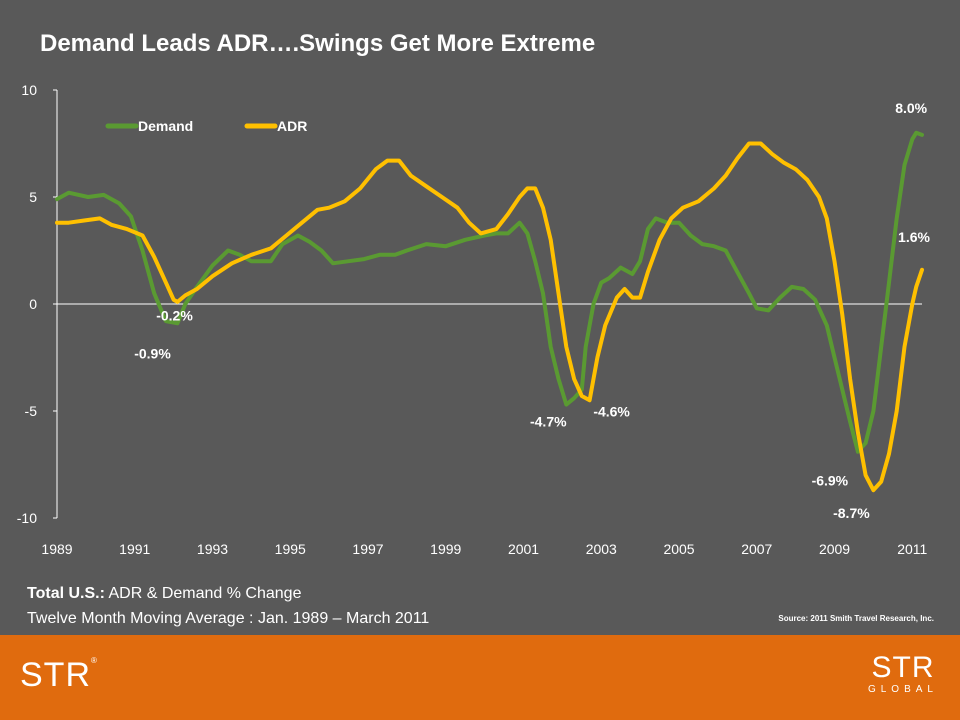 This screenshot has height=720, width=960. Describe the element at coordinates (911, 108) in the screenshot. I see `data-label: 8.0%` at that location.